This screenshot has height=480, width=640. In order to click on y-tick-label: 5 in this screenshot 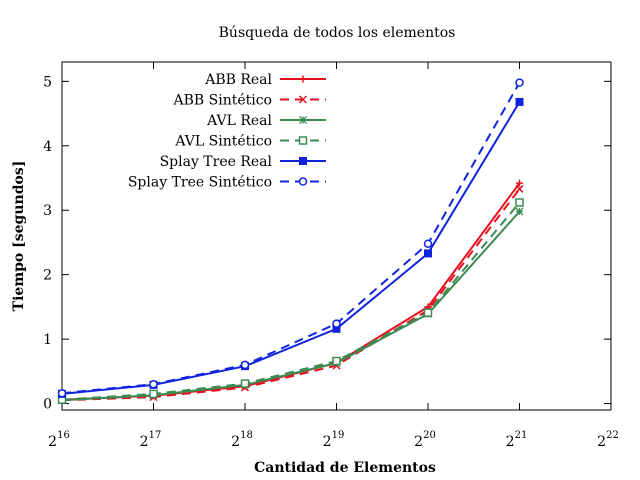, I will do `click(47, 82)`.